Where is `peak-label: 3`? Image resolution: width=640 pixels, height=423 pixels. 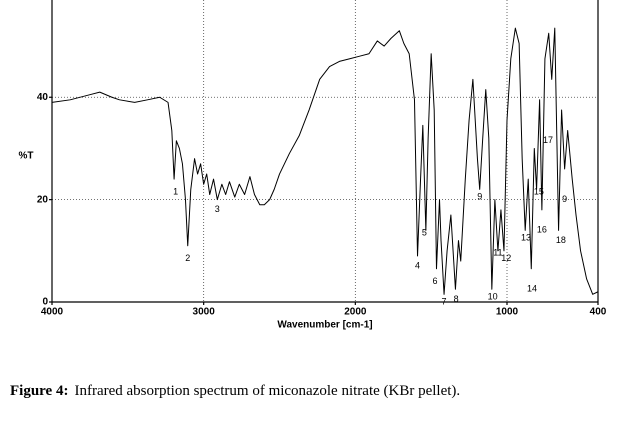
peak-label: 3 is located at coordinates (217, 209).